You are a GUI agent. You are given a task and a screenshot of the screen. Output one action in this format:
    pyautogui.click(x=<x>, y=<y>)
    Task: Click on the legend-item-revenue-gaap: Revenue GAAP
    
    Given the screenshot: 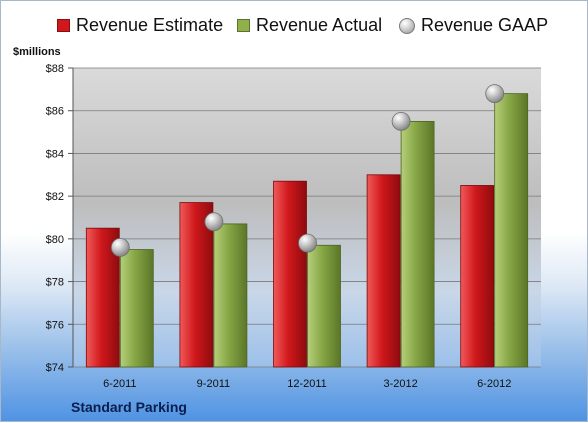 What is the action you would take?
    pyautogui.click(x=473, y=25)
    